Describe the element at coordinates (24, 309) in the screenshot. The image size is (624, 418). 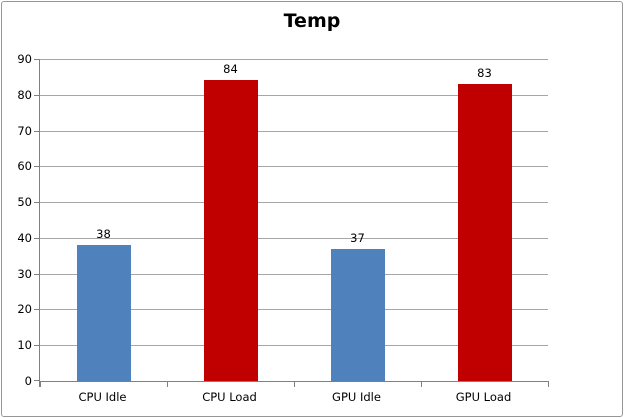
I see `y-axis-tick-label: 20` at that location.